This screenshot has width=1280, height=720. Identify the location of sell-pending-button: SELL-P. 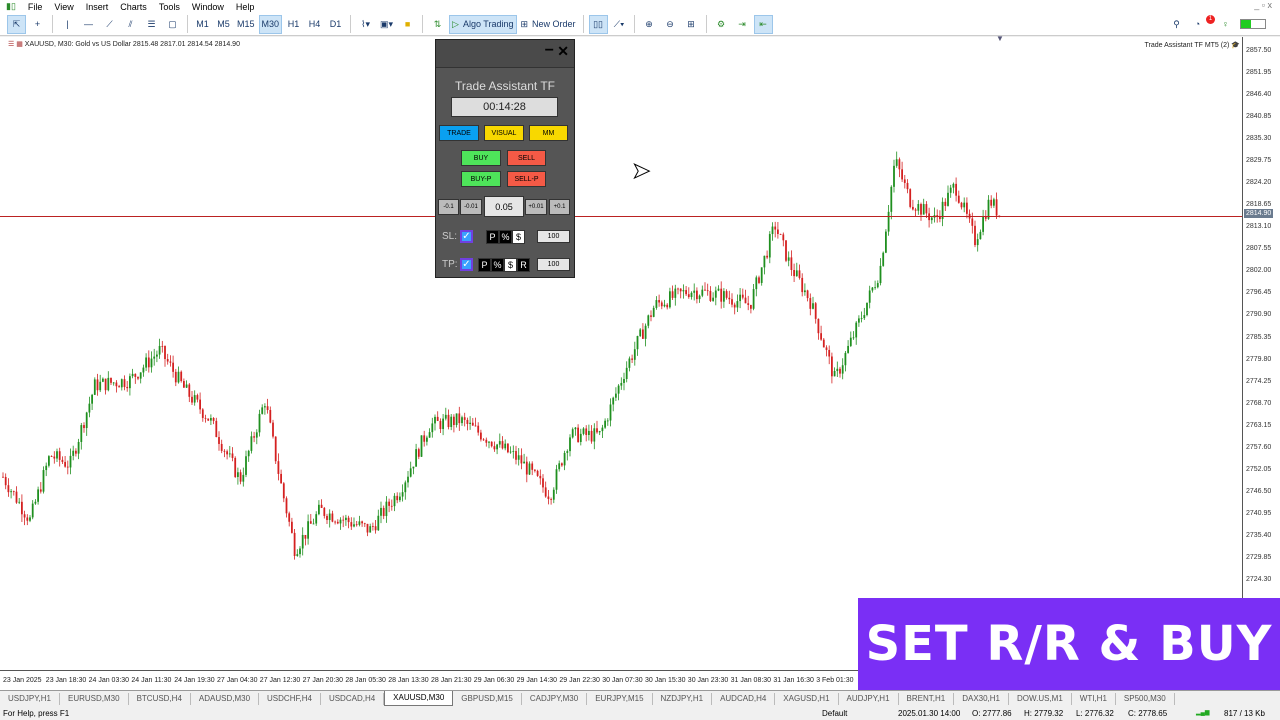
(526, 179).